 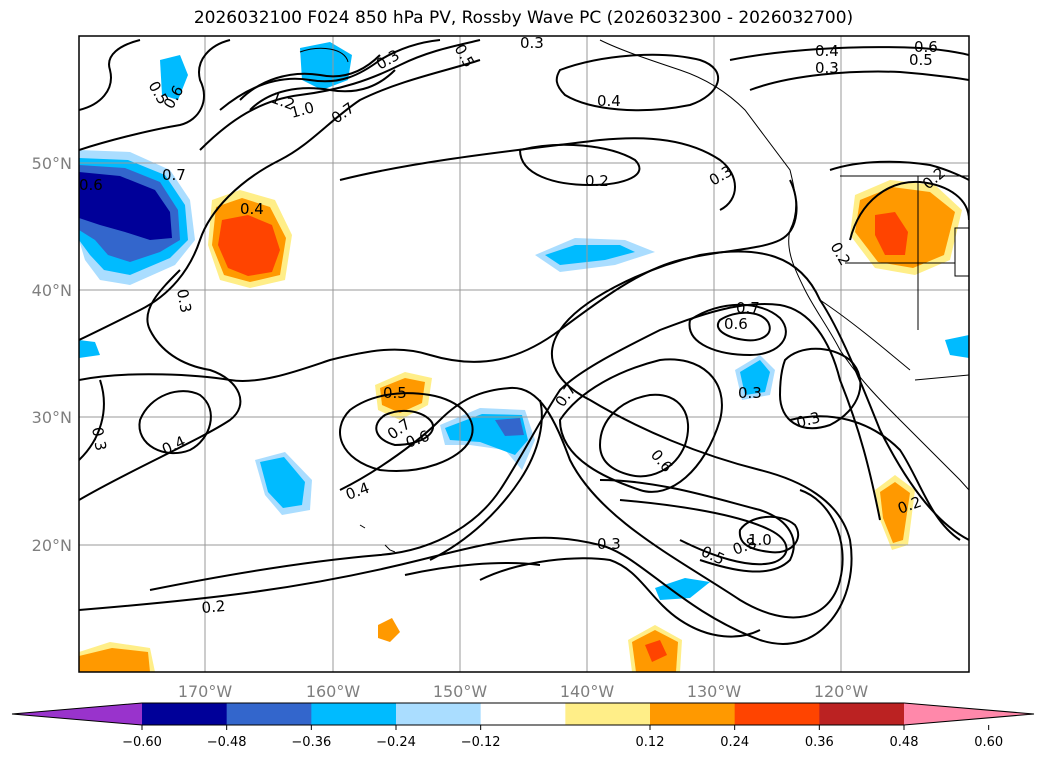 What do you see at coordinates (734, 742) in the screenshot?
I see `colorbar-tick-label: 0.24` at bounding box center [734, 742].